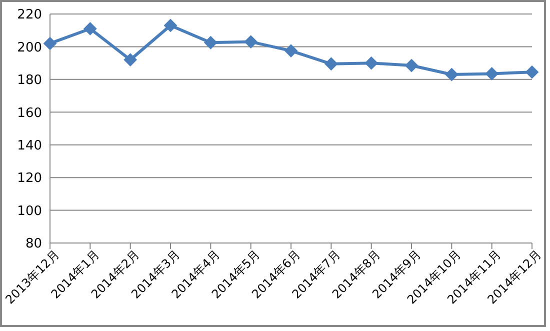 This screenshot has width=550, height=331. Describe the element at coordinates (29, 178) in the screenshot. I see `y-tick-label: 120` at that location.